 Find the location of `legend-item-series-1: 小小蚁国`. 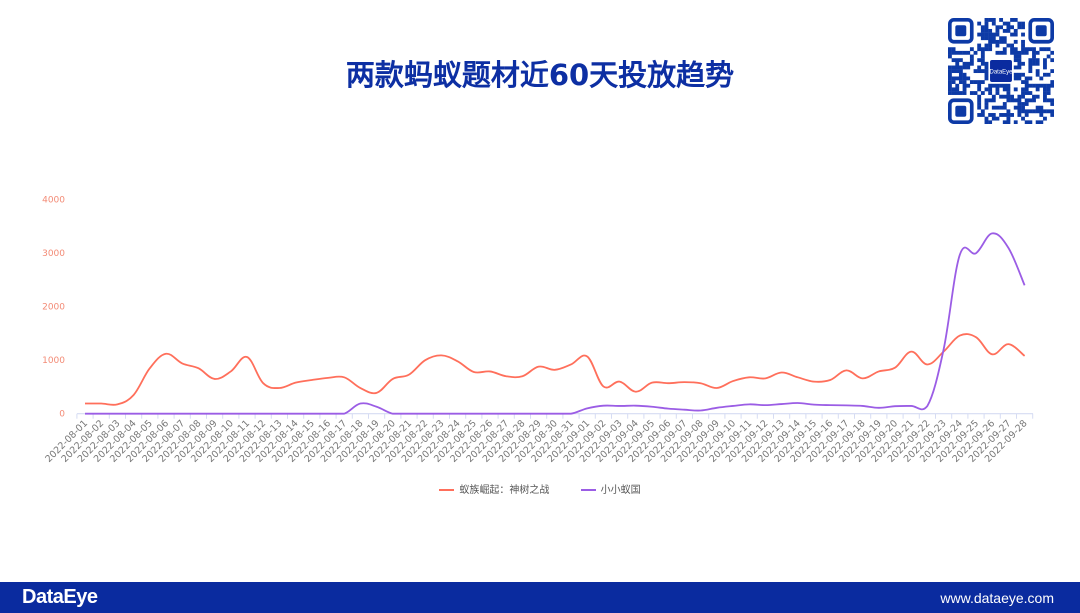

legend-item-series-1: 小小蚁国 is located at coordinates (610, 488).